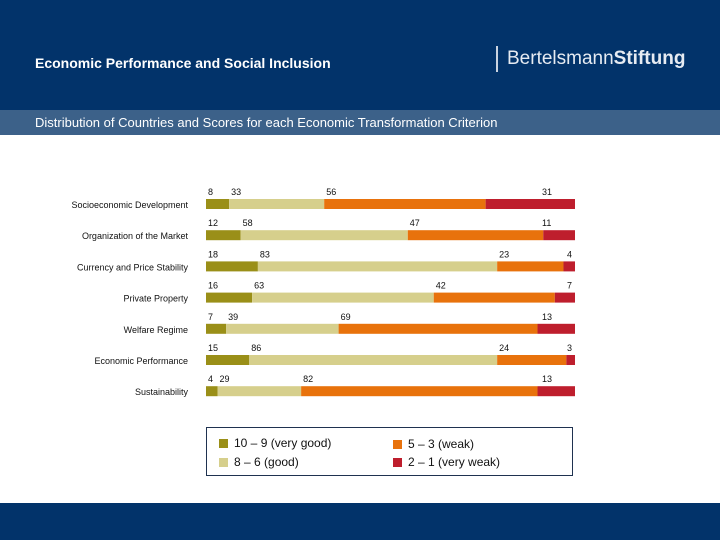 The width and height of the screenshot is (720, 540). I want to click on subtitle-band, so click(360, 122).